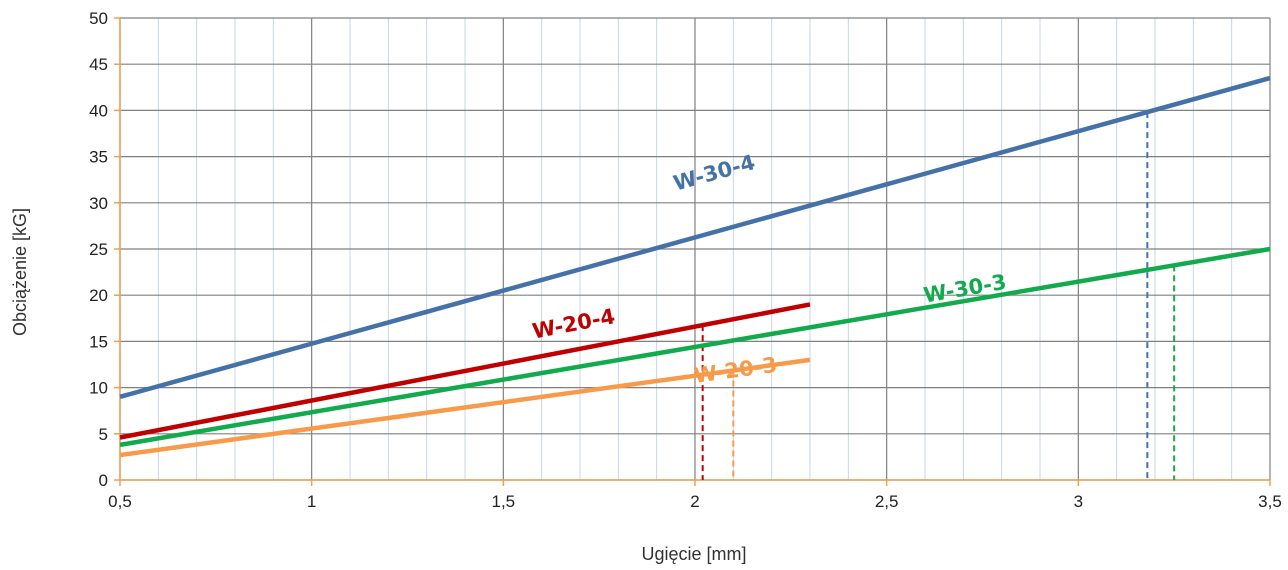 Image resolution: width=1288 pixels, height=570 pixels. Describe the element at coordinates (98, 388) in the screenshot. I see `y-tick-label: 10` at that location.